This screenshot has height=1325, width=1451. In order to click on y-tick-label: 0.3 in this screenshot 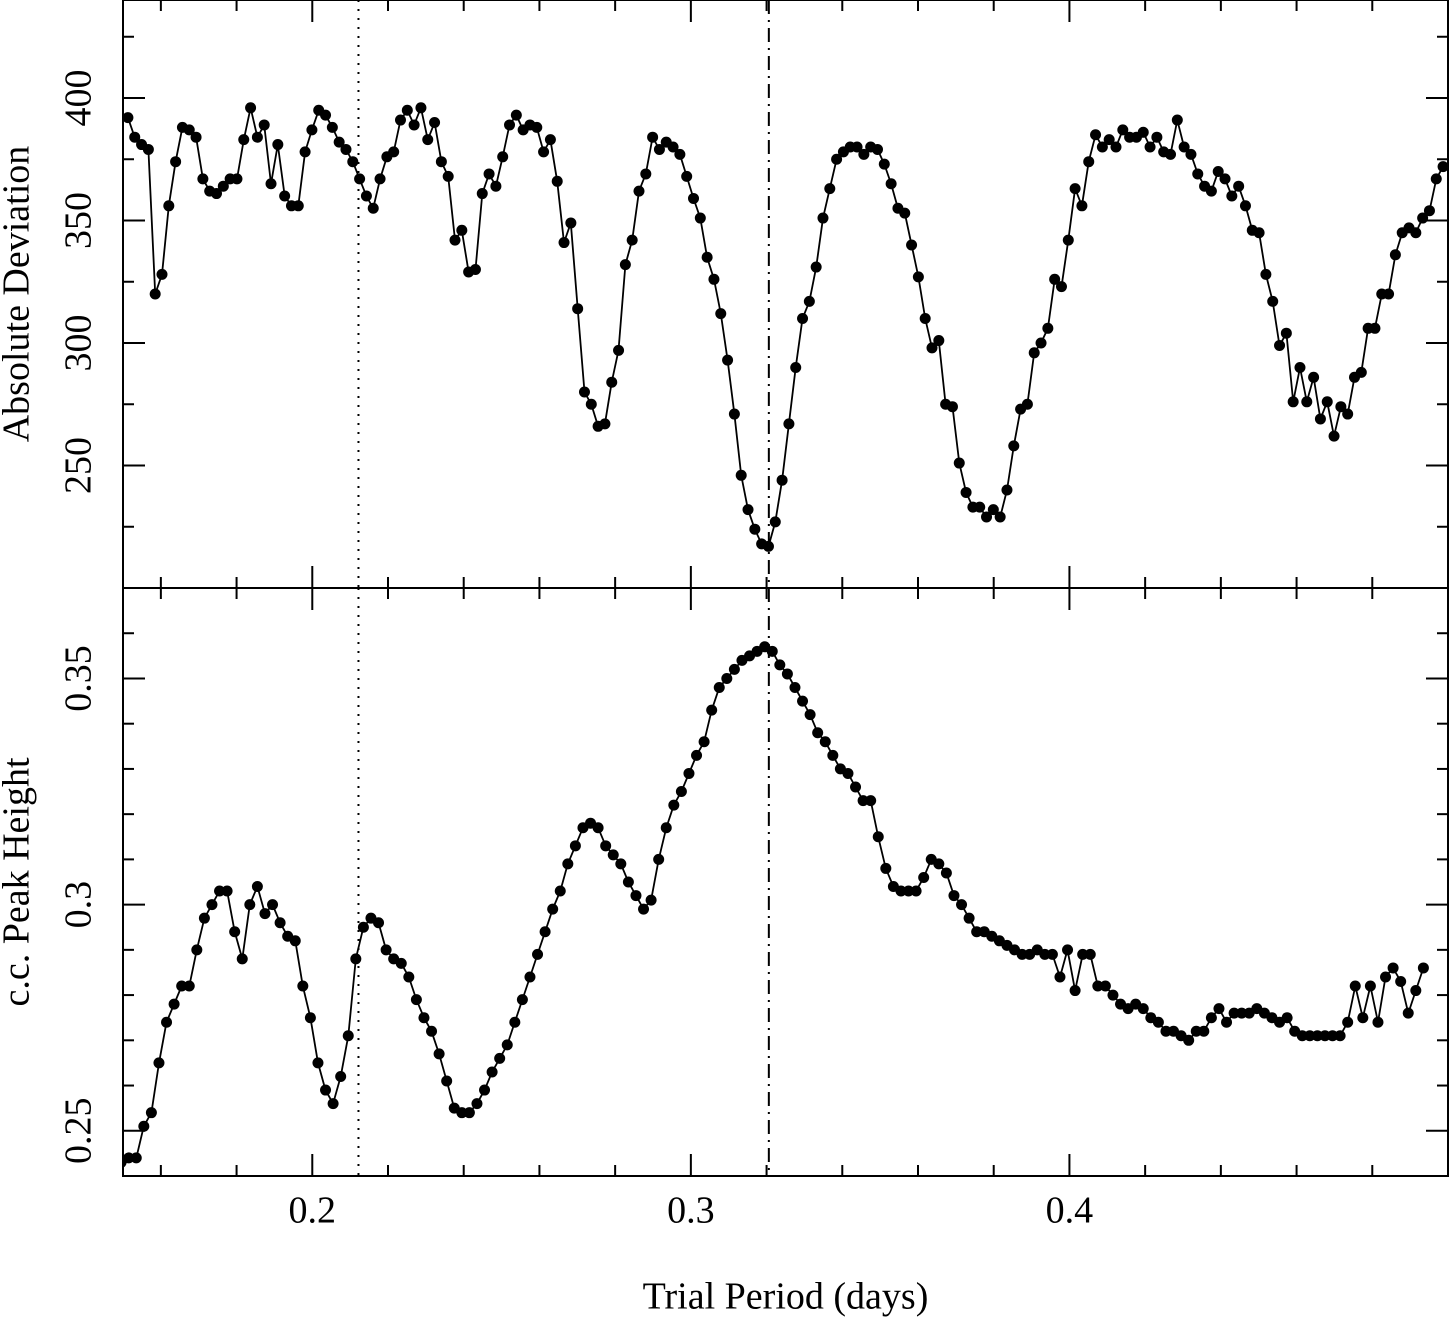, I will do `click(79, 905)`.